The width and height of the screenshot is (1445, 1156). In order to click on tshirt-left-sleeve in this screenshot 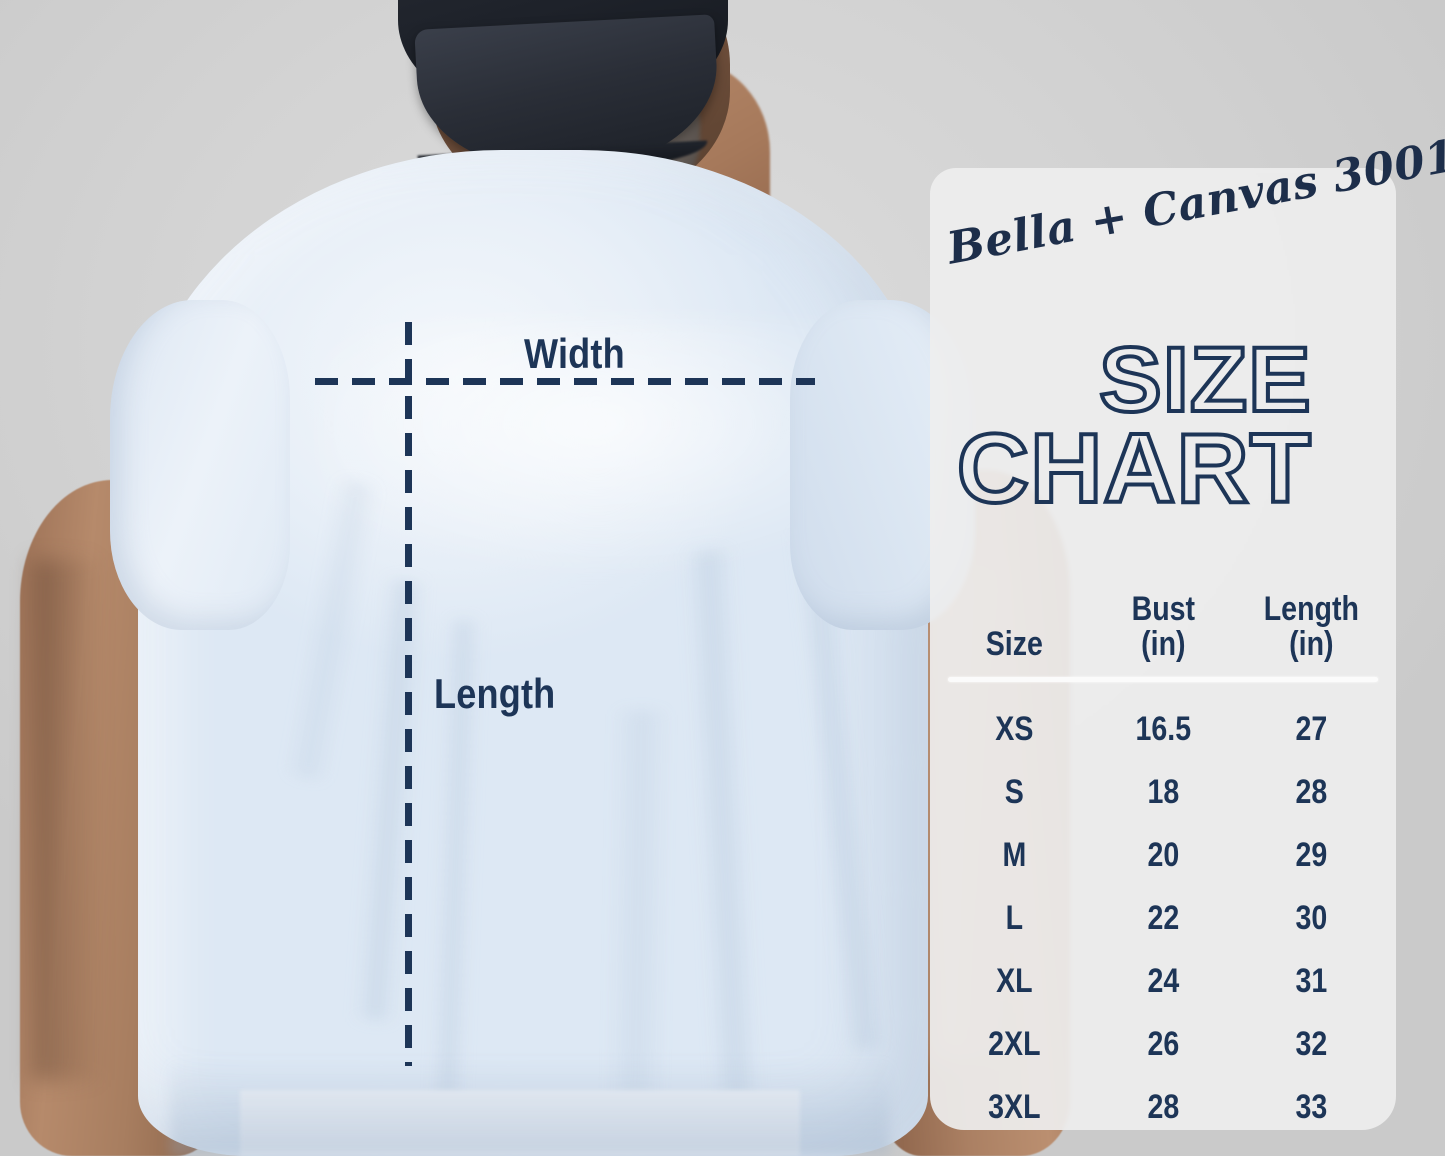, I will do `click(200, 465)`.